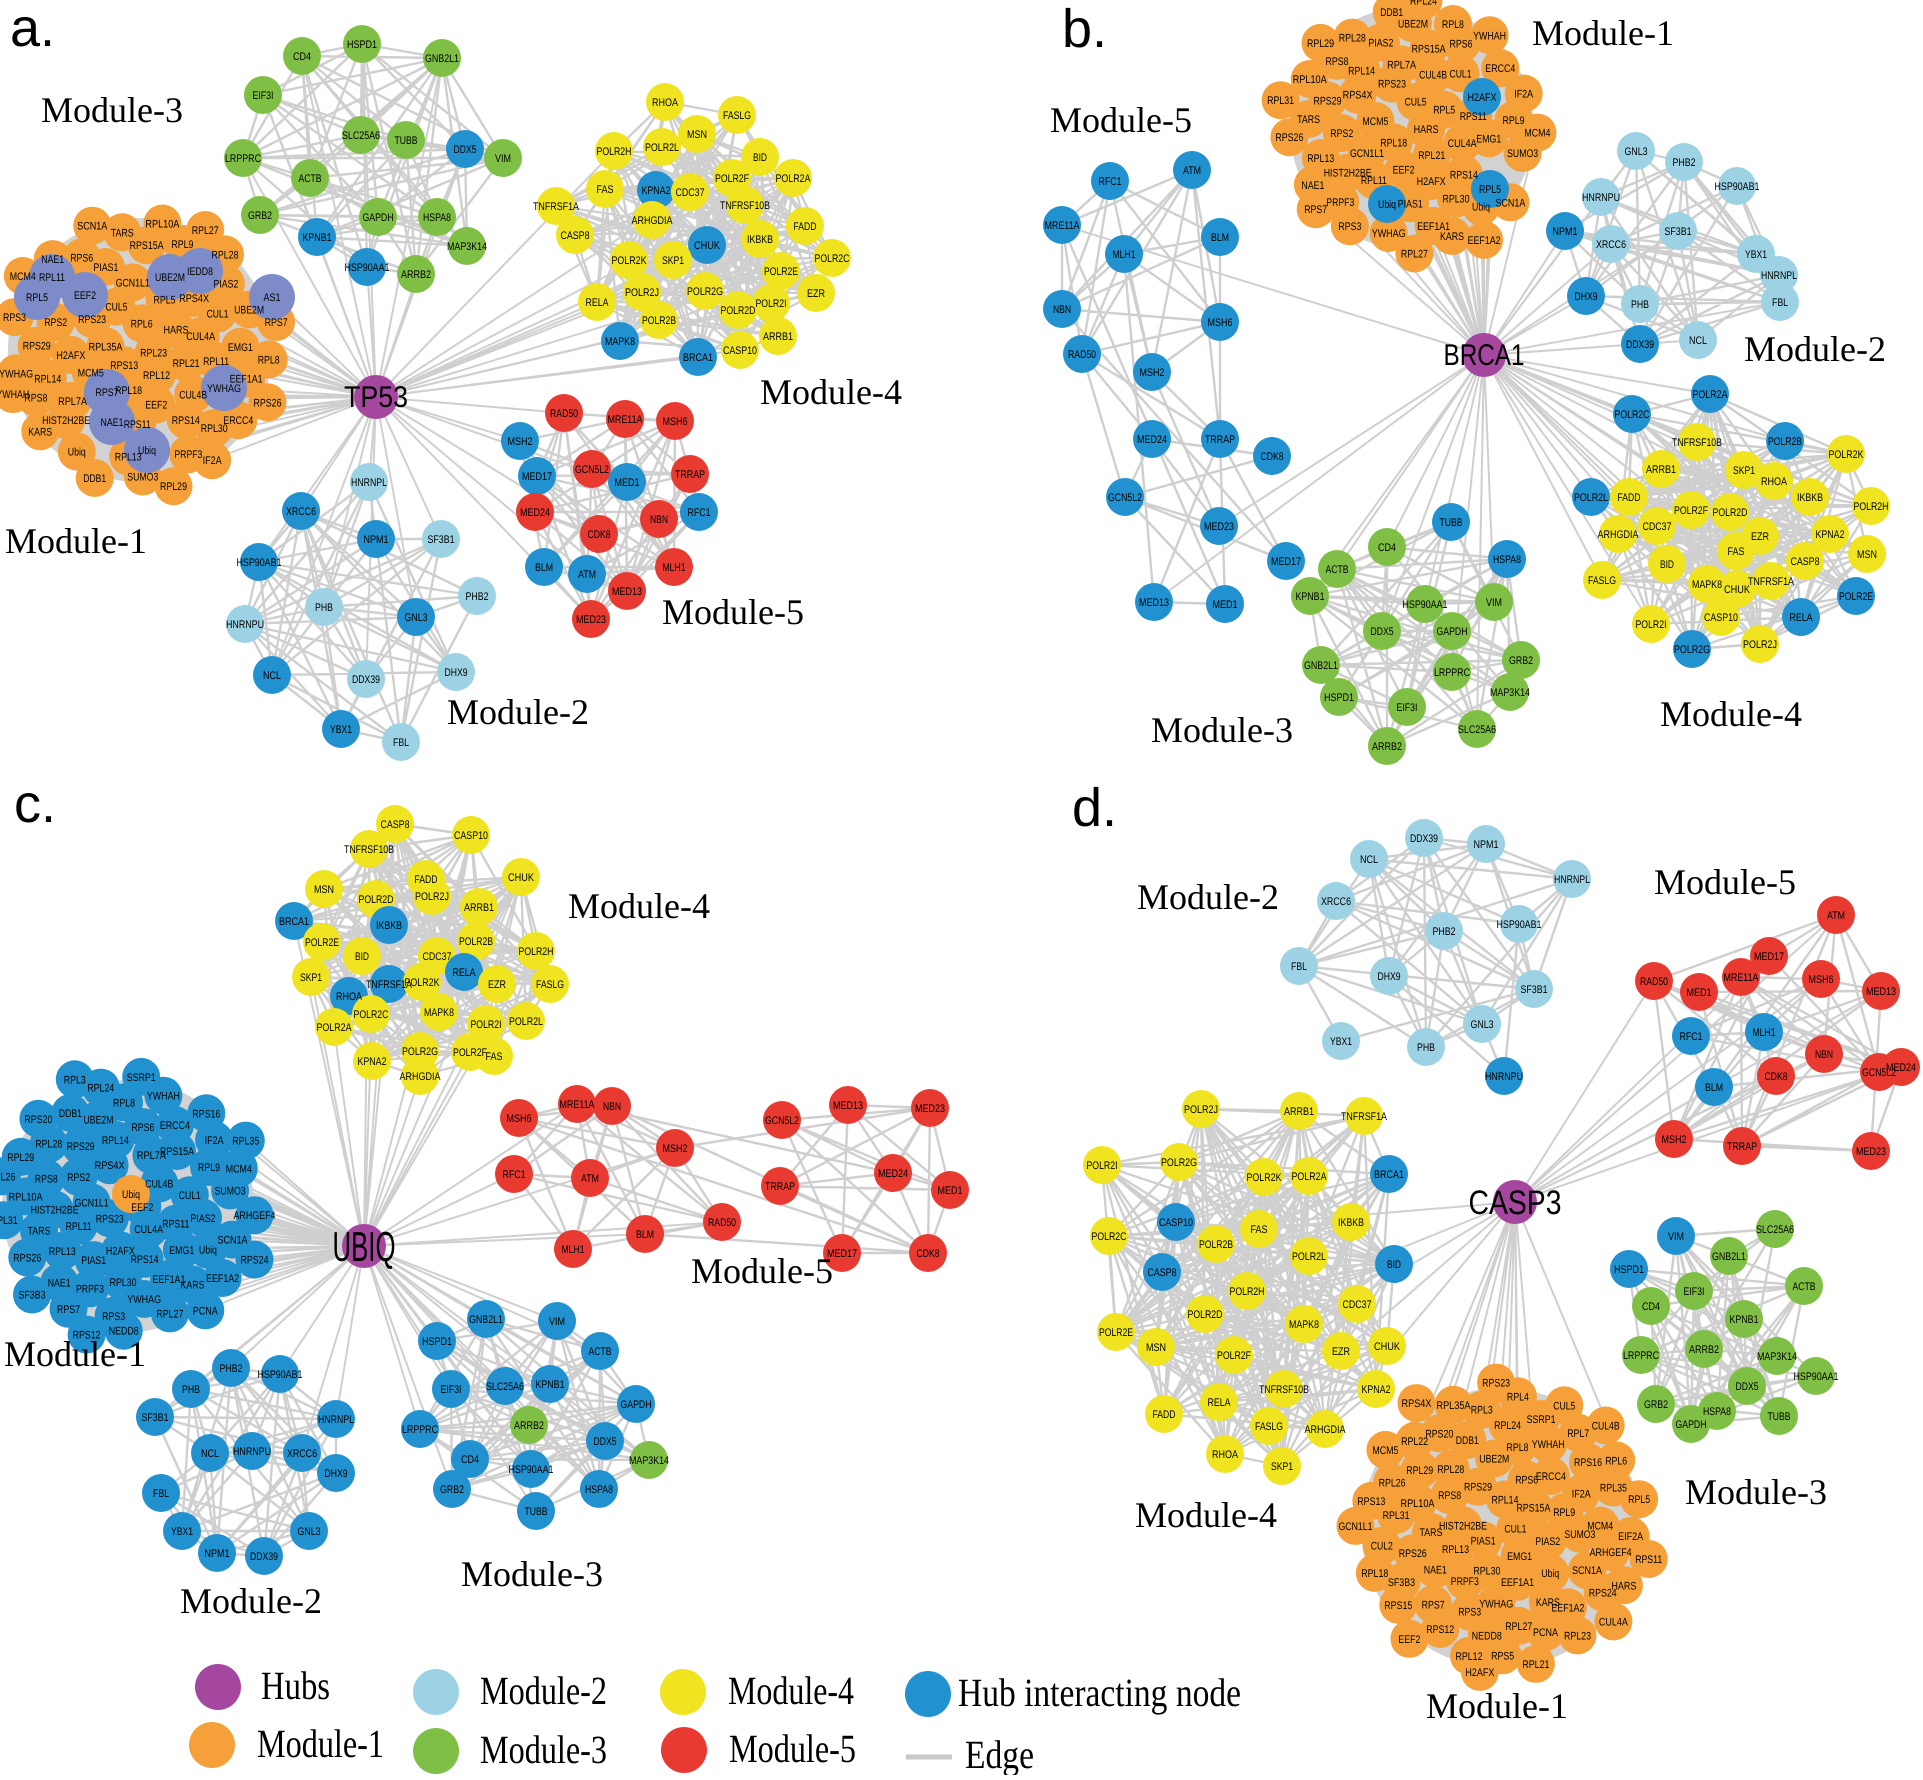 The image size is (1923, 1780). Describe the element at coordinates (1546, 1633) in the screenshot. I see `svg-text: PCNA` at that location.